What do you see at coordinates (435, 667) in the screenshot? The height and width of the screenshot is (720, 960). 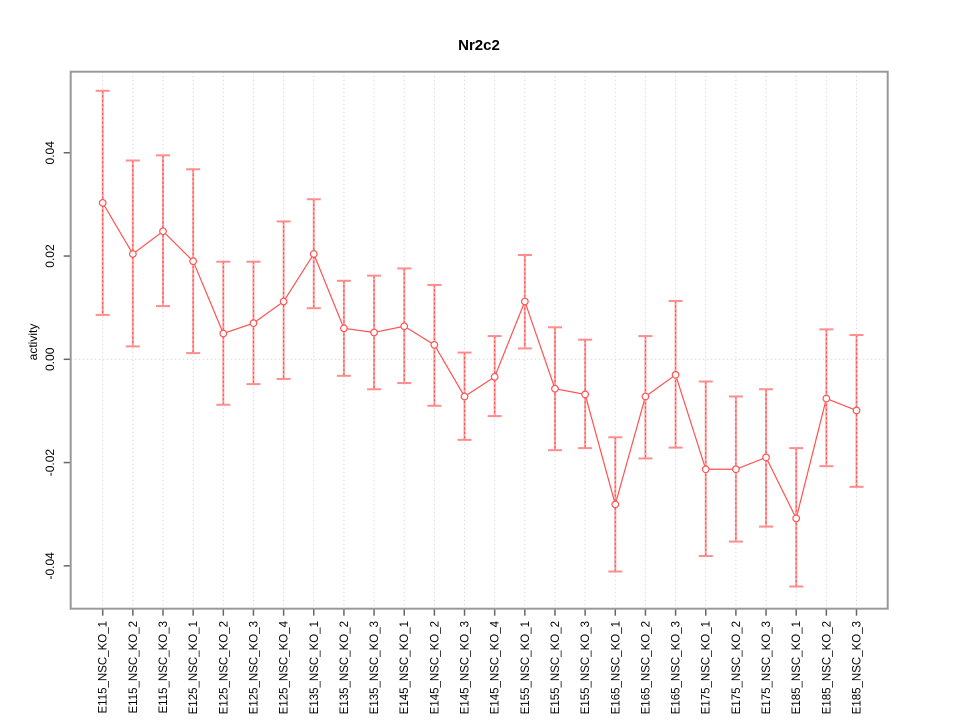 I see `x-category-label: E145_NSC_KO_2` at bounding box center [435, 667].